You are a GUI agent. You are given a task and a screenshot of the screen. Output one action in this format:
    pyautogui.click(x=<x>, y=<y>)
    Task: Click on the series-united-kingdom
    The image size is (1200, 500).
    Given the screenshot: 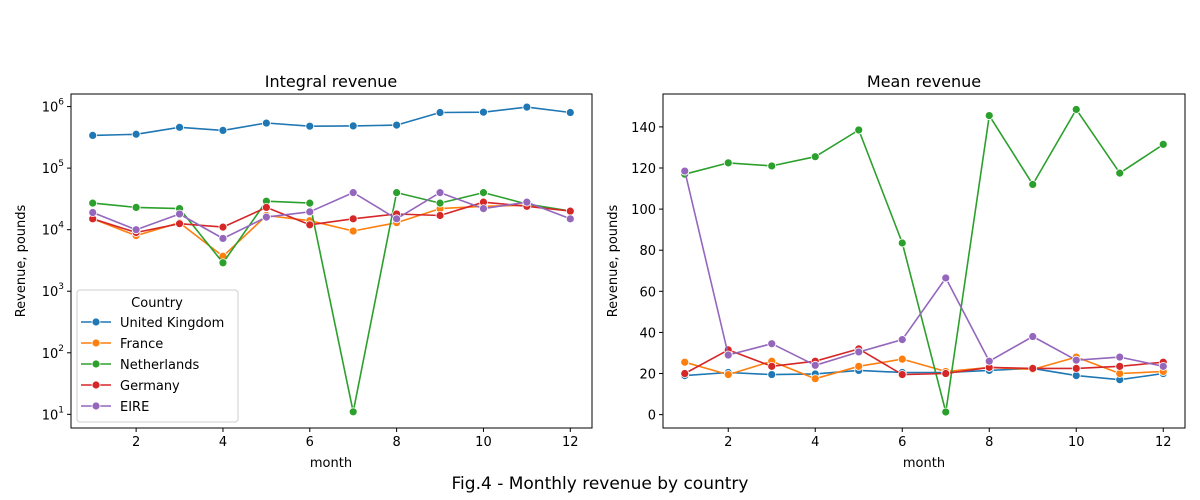 What is the action you would take?
    pyautogui.click(x=331, y=121)
    